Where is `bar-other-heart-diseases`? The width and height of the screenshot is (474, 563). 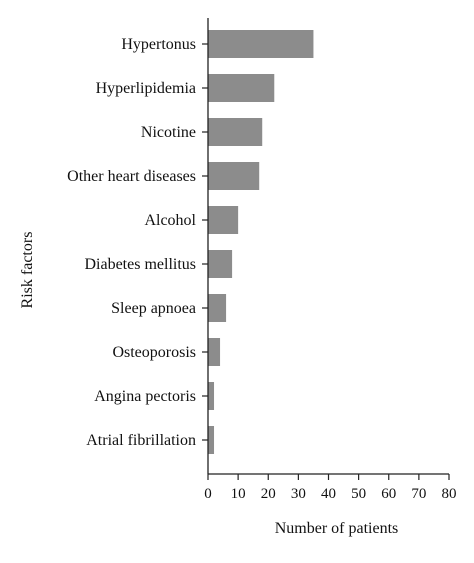
bar-other-heart-diseases is located at coordinates (234, 176).